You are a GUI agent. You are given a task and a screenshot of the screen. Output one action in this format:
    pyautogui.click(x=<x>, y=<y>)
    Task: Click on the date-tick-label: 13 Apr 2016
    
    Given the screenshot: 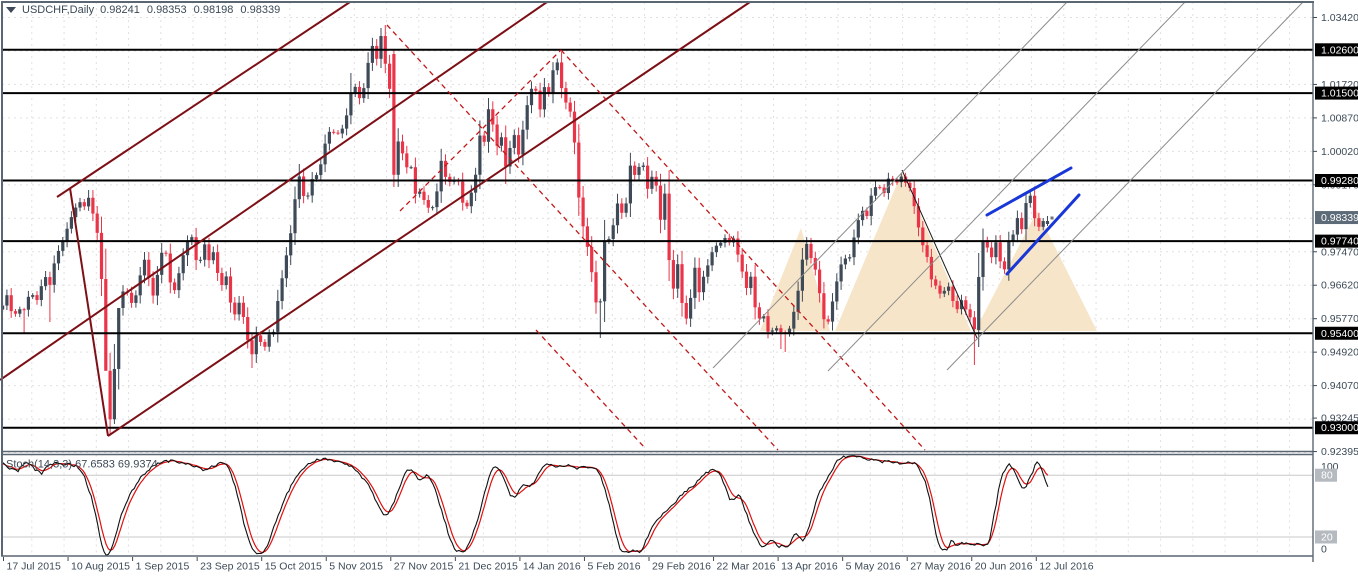 What is the action you would take?
    pyautogui.click(x=809, y=567)
    